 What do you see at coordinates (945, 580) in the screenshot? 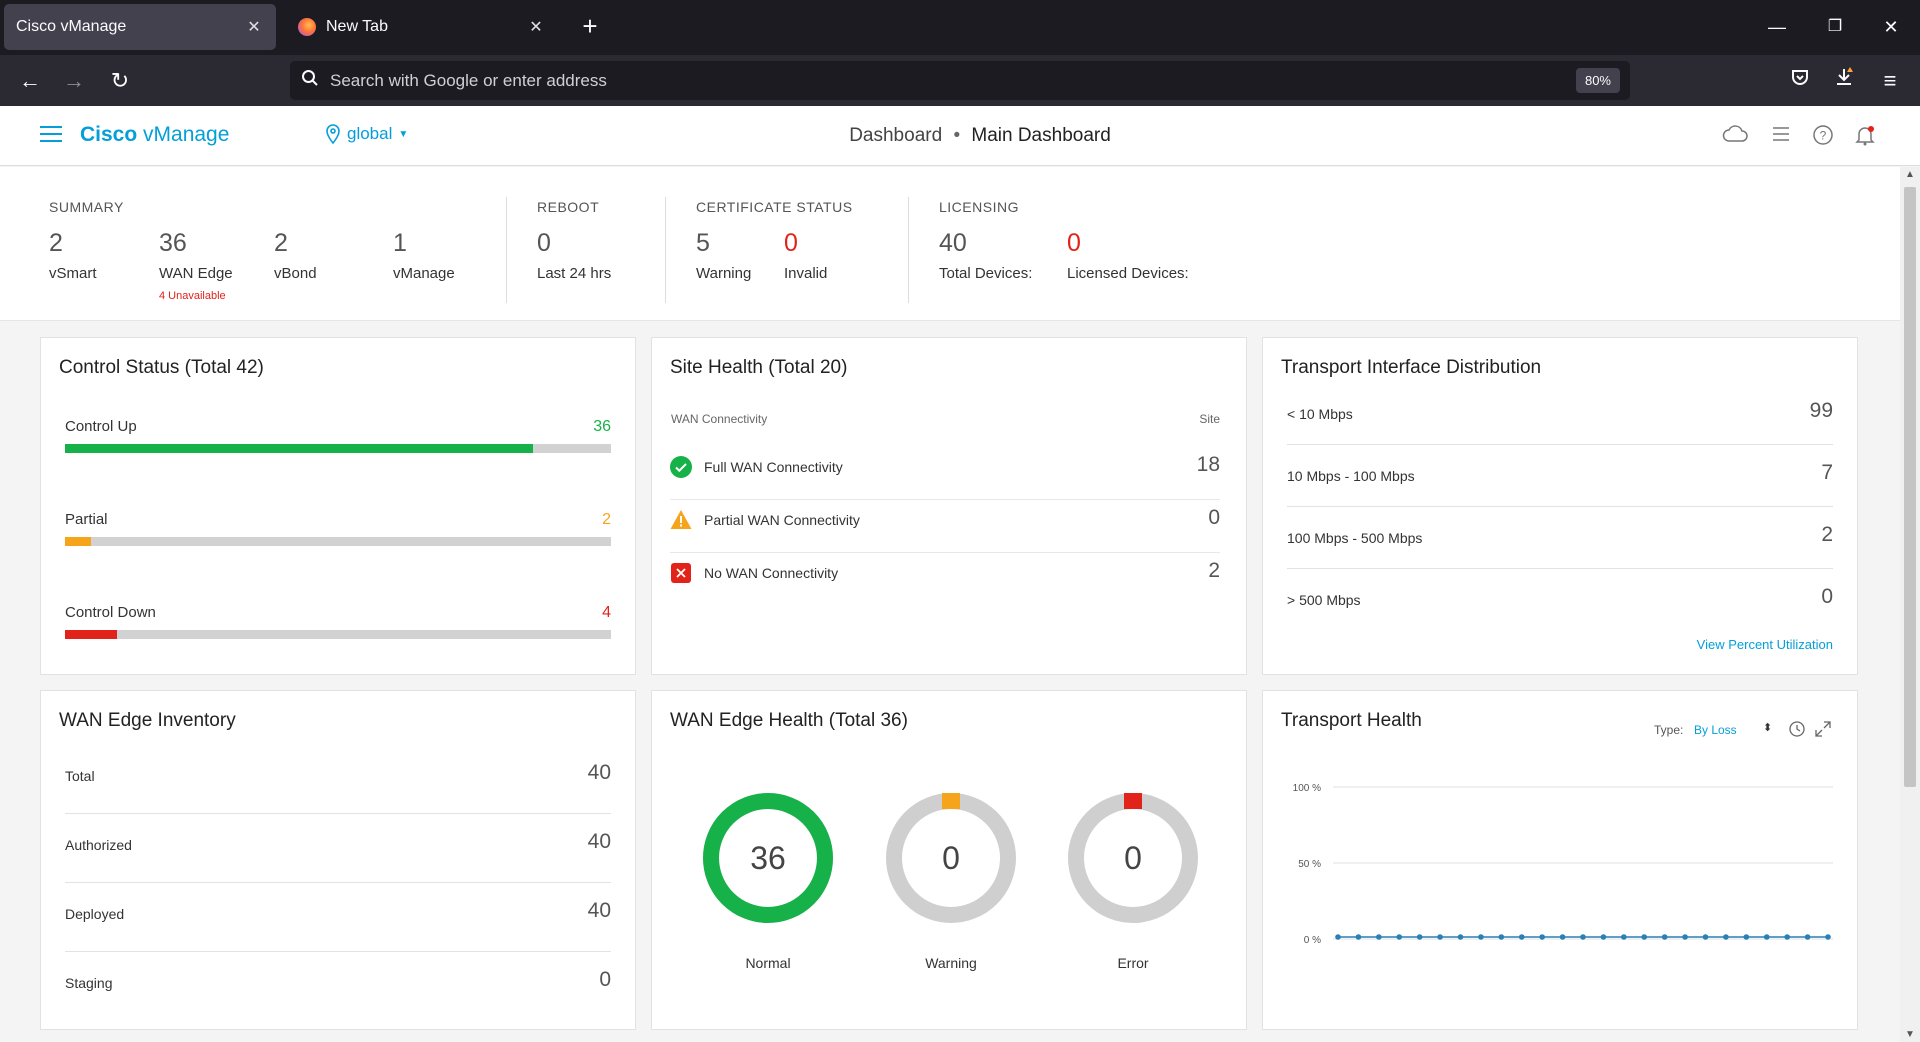
I see `no-wan-row: No WAN Connectivity 2` at bounding box center [945, 580].